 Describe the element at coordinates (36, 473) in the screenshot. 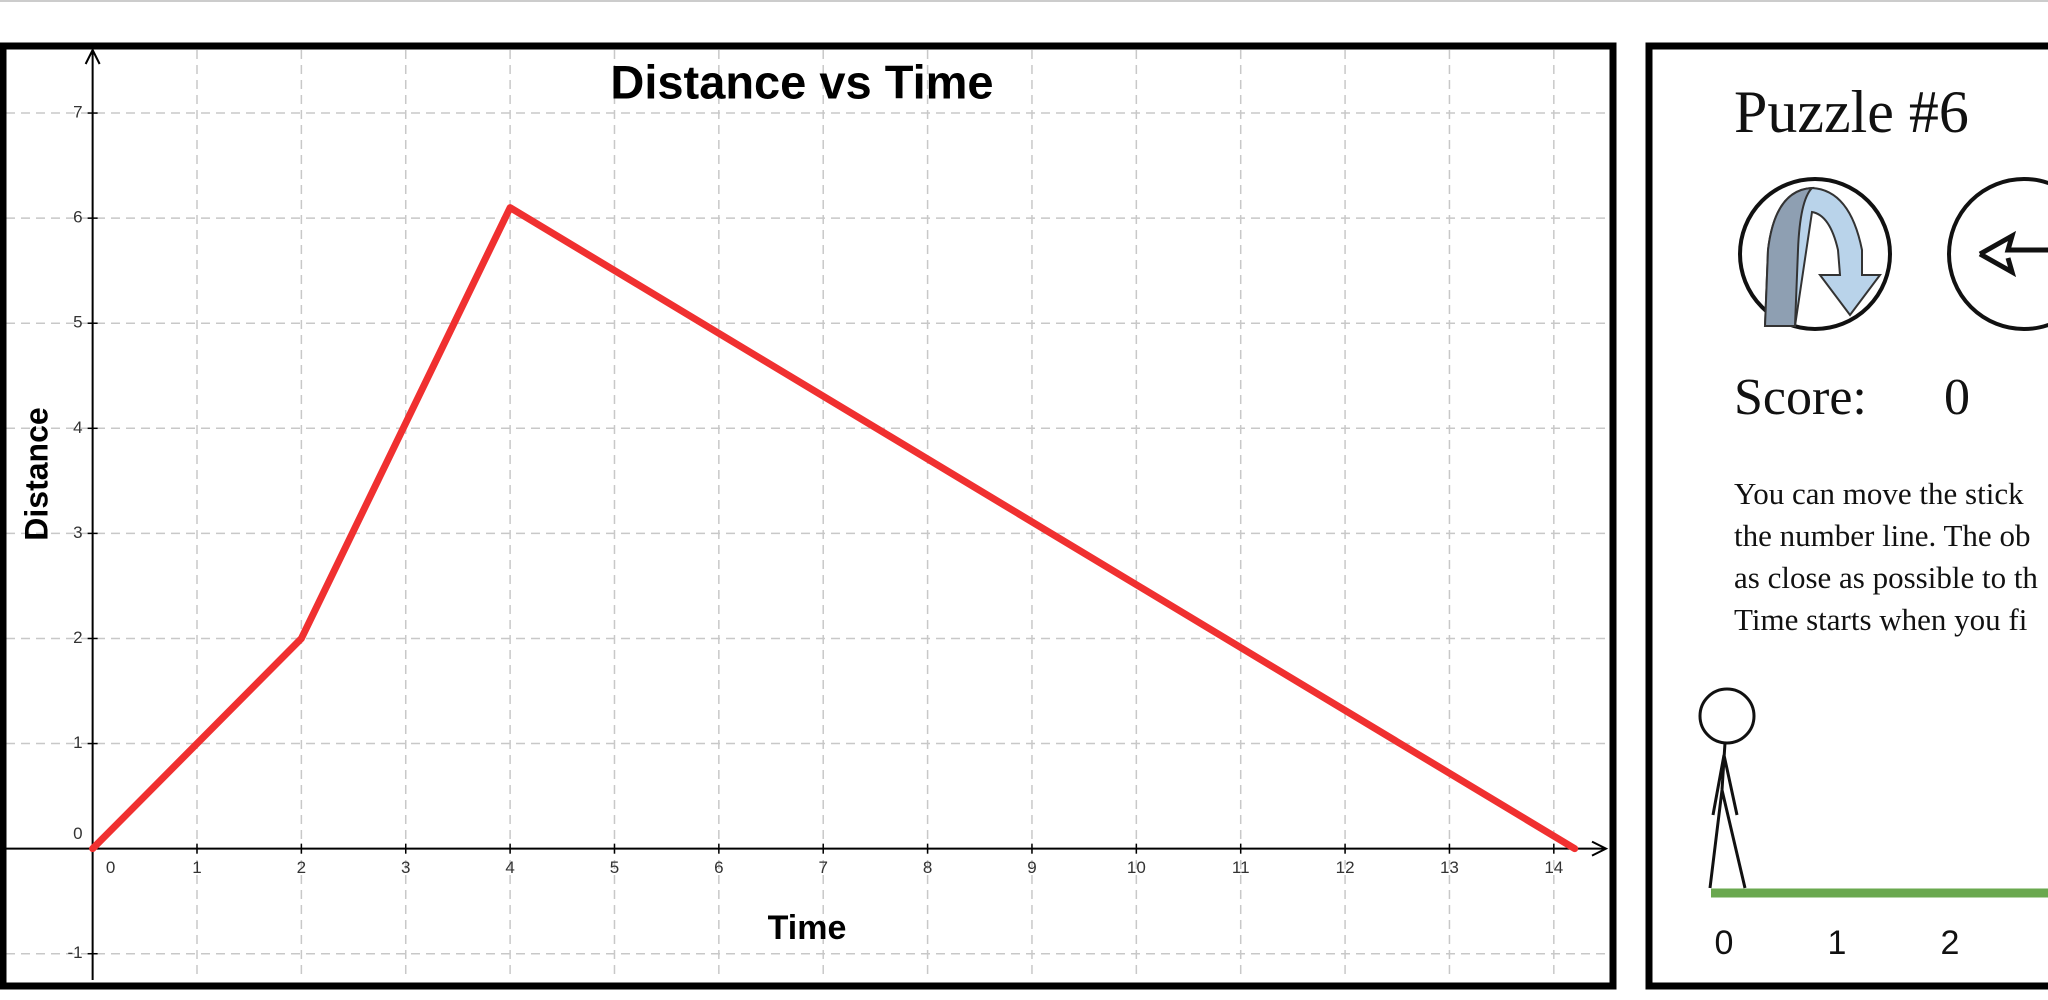

I see `y-axis-label: Distance` at that location.